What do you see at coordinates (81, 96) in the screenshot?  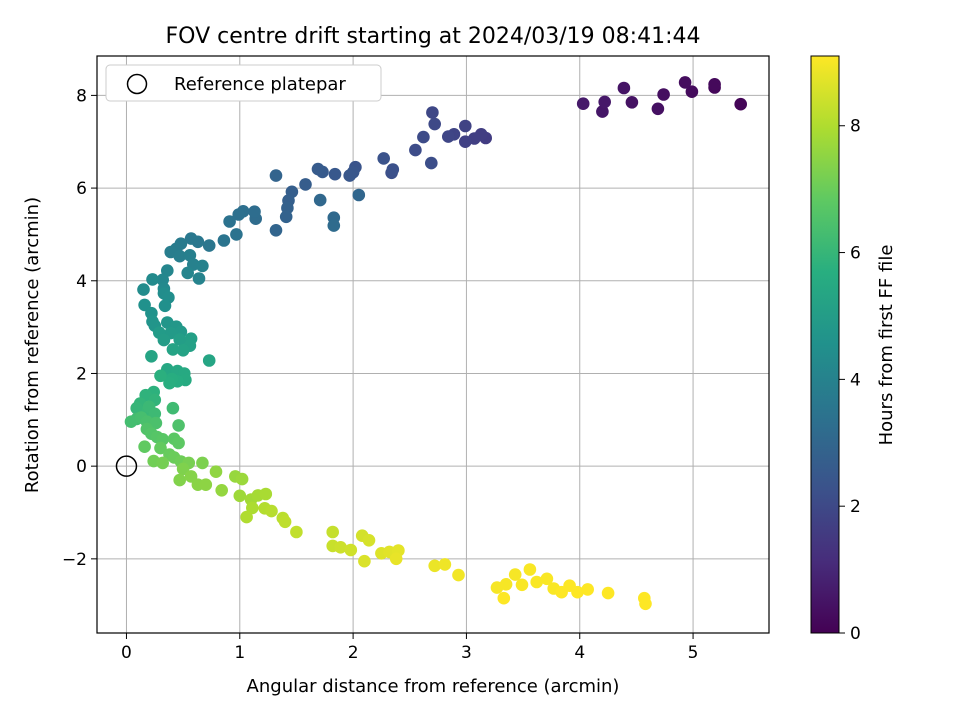 I see `y-tick-label: 8` at bounding box center [81, 96].